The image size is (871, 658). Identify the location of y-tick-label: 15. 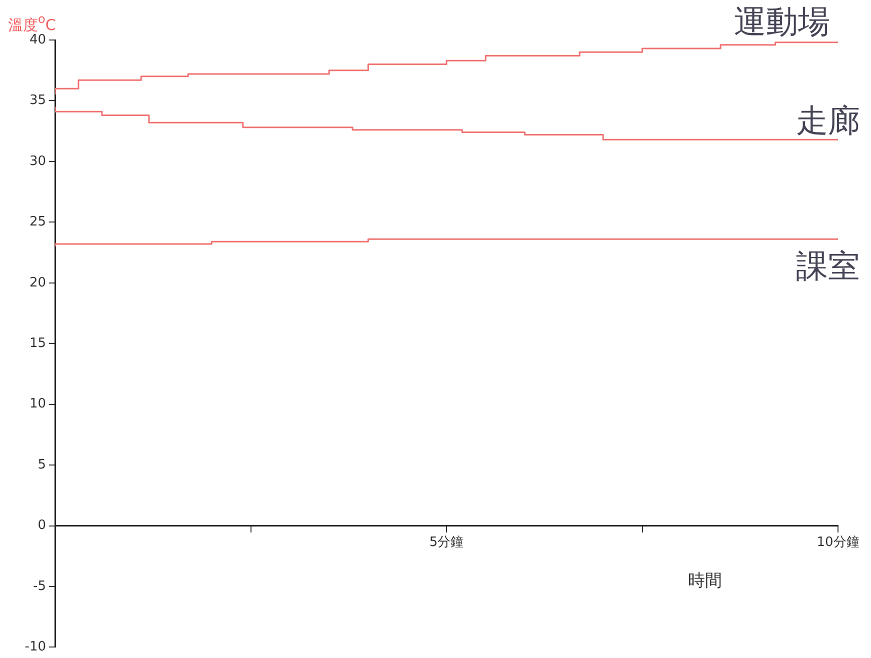
(37, 343).